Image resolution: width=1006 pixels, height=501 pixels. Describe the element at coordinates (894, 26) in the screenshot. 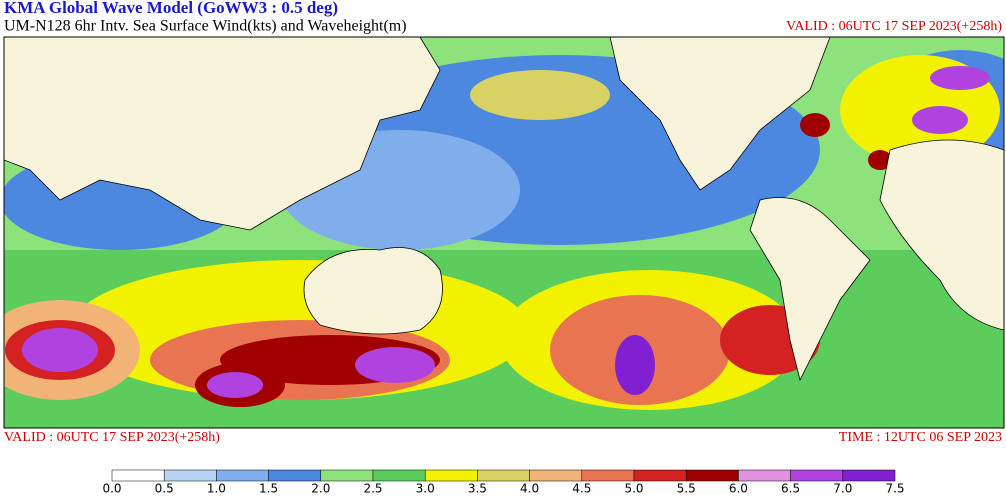

I see `valid-top: VALID : 06UTC 17 SEP 2023(+258h)` at that location.